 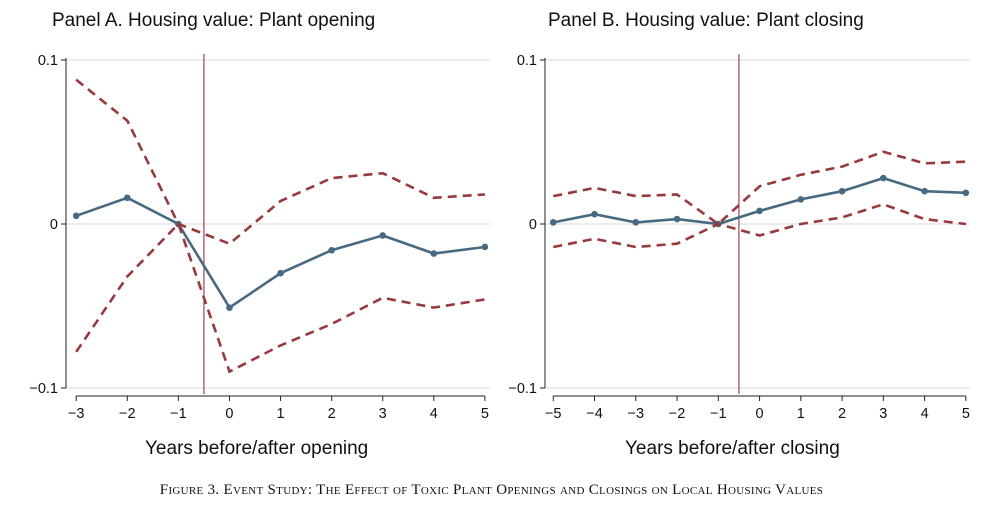 What do you see at coordinates (801, 414) in the screenshot?
I see `panel-b-x-tick-label-6: 1` at bounding box center [801, 414].